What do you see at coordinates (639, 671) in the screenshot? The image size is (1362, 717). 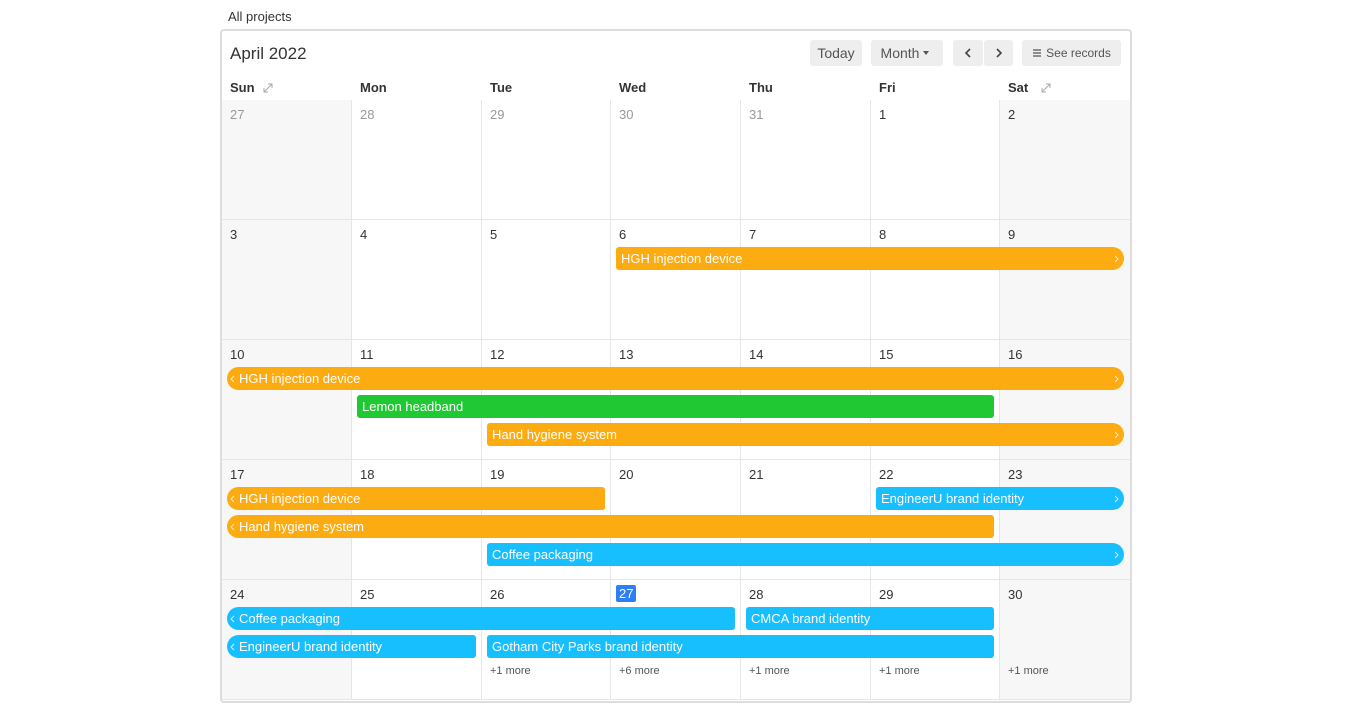 I see `more-link: +6 more` at bounding box center [639, 671].